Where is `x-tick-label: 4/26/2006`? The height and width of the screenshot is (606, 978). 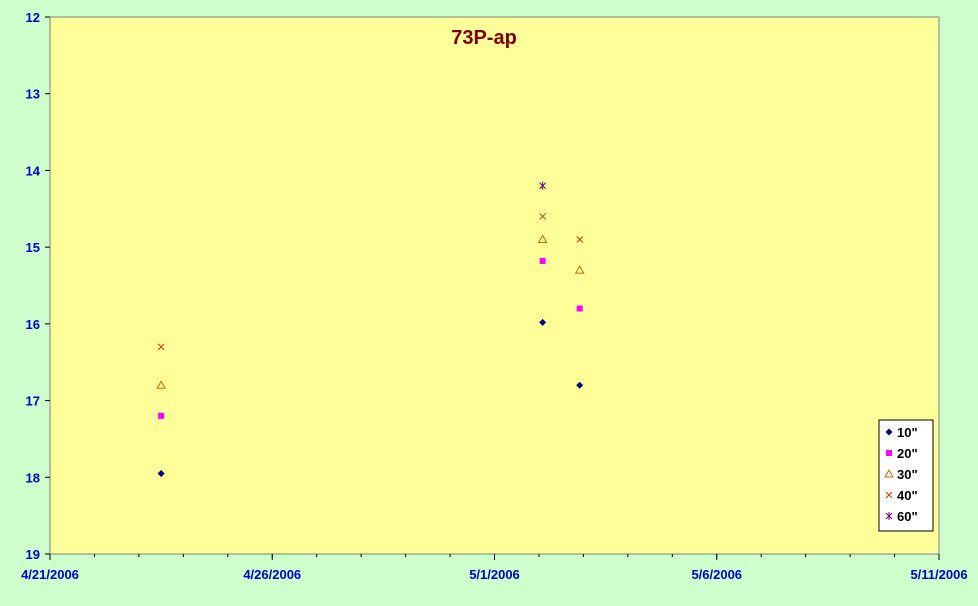
x-tick-label: 4/26/2006 is located at coordinates (272, 574).